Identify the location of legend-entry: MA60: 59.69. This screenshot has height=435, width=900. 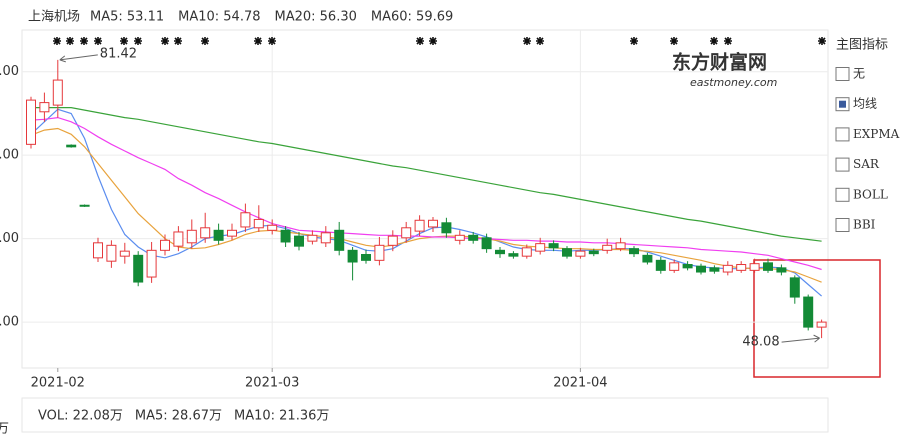
(412, 17).